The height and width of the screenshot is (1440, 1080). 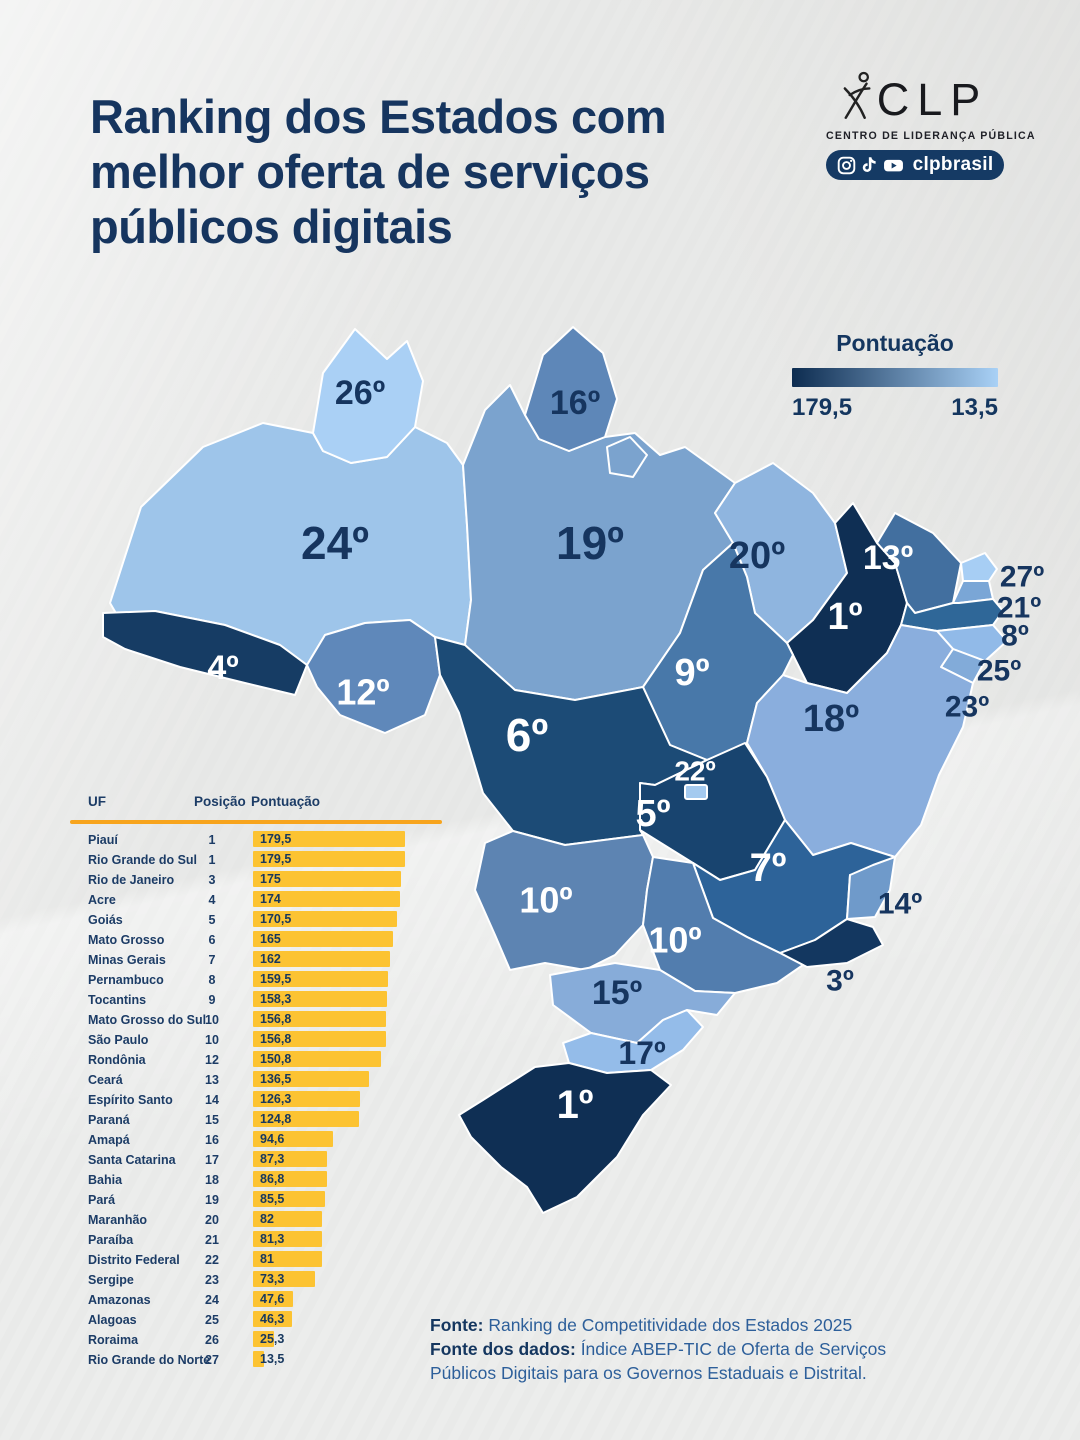 What do you see at coordinates (134, 1260) in the screenshot?
I see `row-state-name: Distrito Federal` at bounding box center [134, 1260].